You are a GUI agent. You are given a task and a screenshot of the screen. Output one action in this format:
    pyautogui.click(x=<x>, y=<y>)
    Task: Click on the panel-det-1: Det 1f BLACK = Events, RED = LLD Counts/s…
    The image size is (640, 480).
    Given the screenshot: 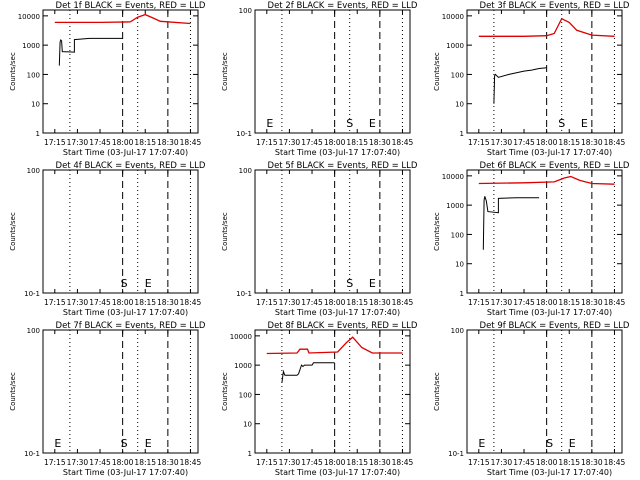 What is the action you would take?
    pyautogui.click(x=107, y=79)
    